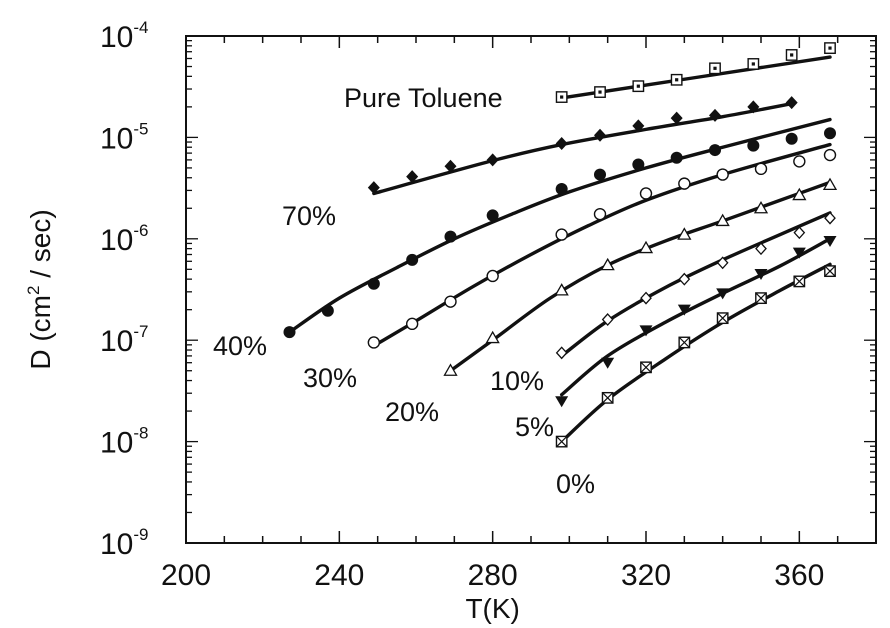  I want to click on y-tick-label-exp: -9, so click(140, 534).